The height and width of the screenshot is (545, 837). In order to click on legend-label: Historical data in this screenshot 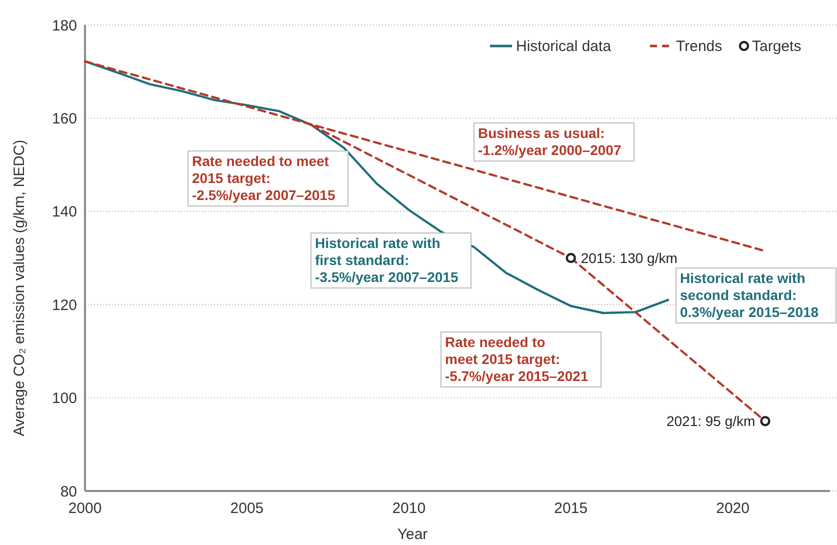, I will do `click(564, 46)`.